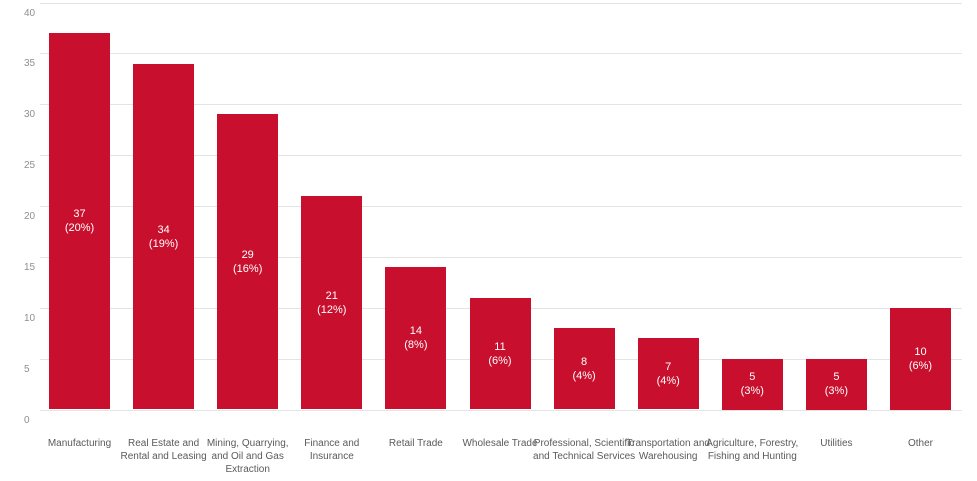 The width and height of the screenshot is (977, 481). I want to click on bar: 34 (19%), so click(164, 236).